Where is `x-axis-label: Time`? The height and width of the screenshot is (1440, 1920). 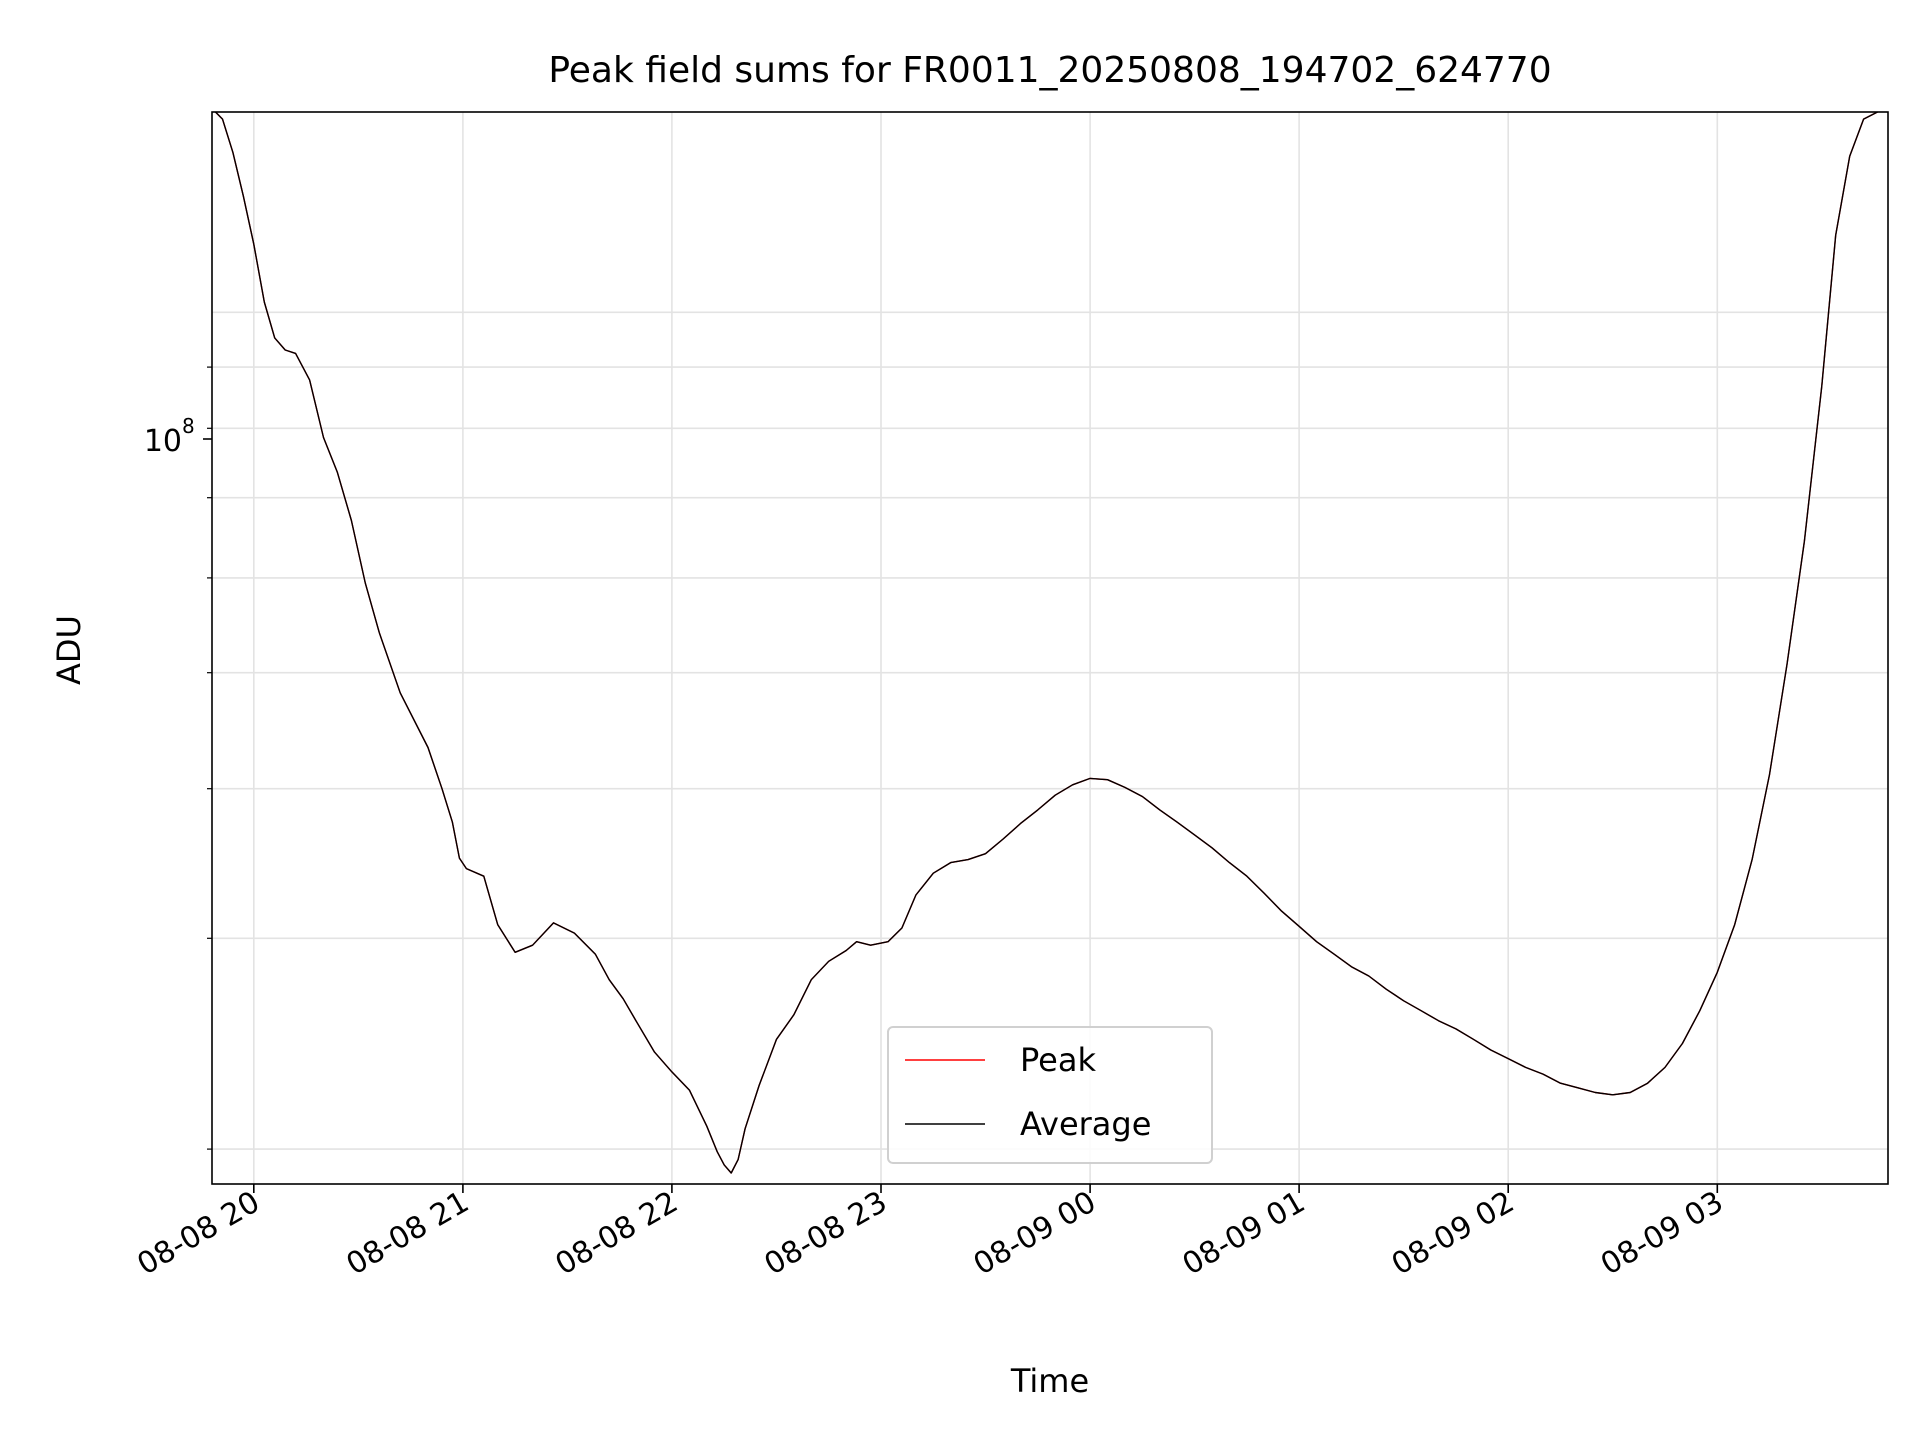 x-axis-label: Time is located at coordinates (1049, 1381).